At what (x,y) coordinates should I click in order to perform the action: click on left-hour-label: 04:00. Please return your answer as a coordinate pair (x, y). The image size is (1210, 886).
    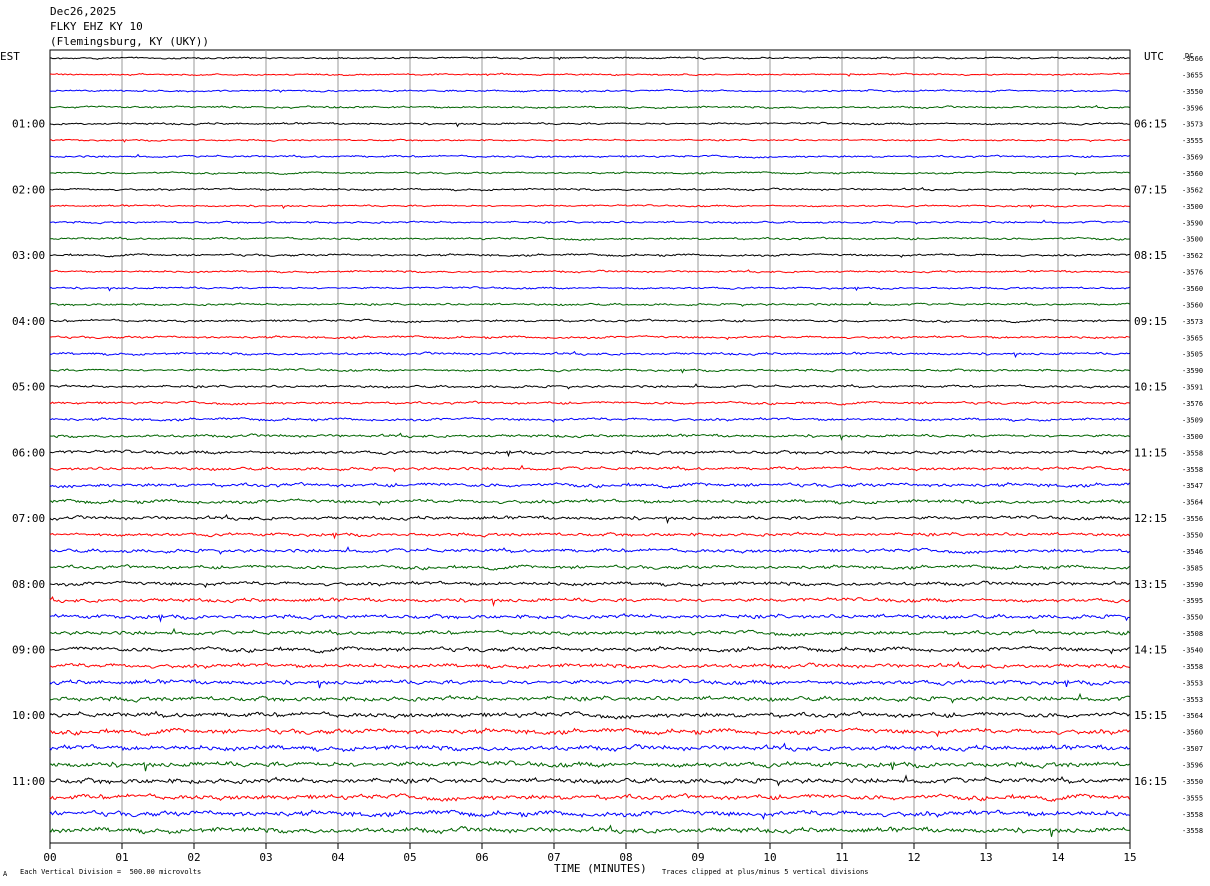
    Looking at the image, I should click on (28, 321).